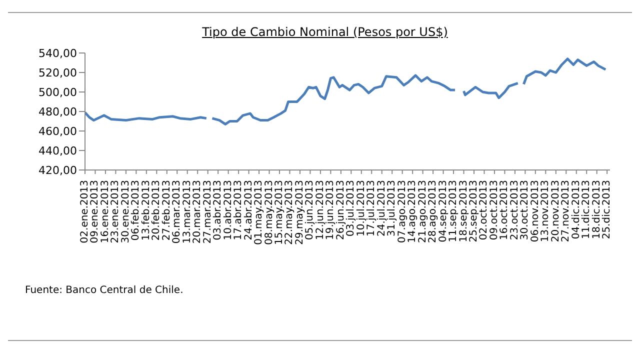 This screenshot has width=640, height=345. I want to click on x-tick-label: 01.may.2013, so click(259, 212).